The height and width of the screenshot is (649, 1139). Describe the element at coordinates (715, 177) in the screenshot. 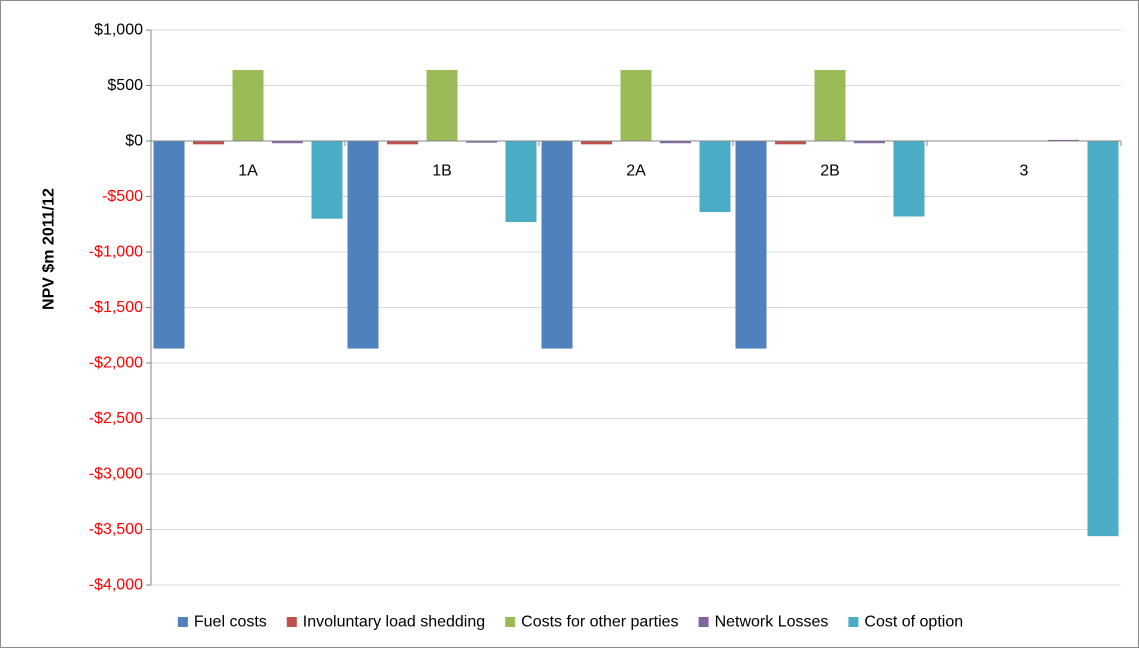

I see `bar-cost-of-option-2a` at that location.